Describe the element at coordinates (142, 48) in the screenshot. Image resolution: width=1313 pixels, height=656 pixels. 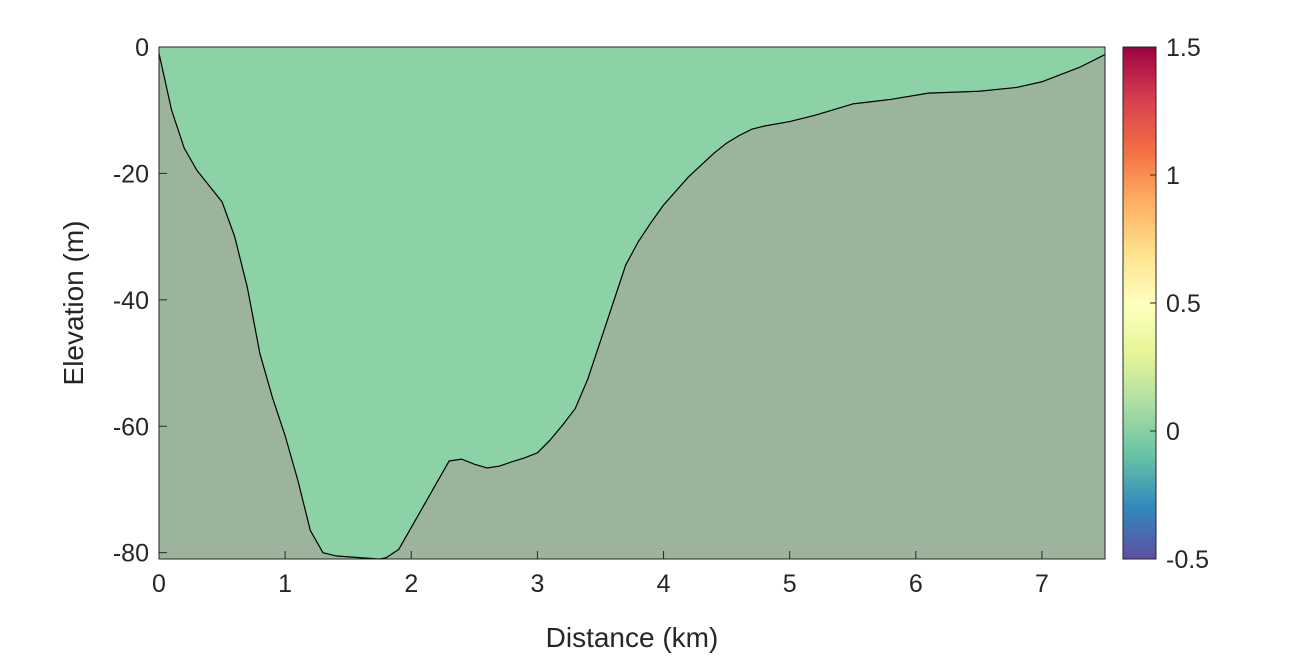
I see `y-tick-label: 0` at that location.